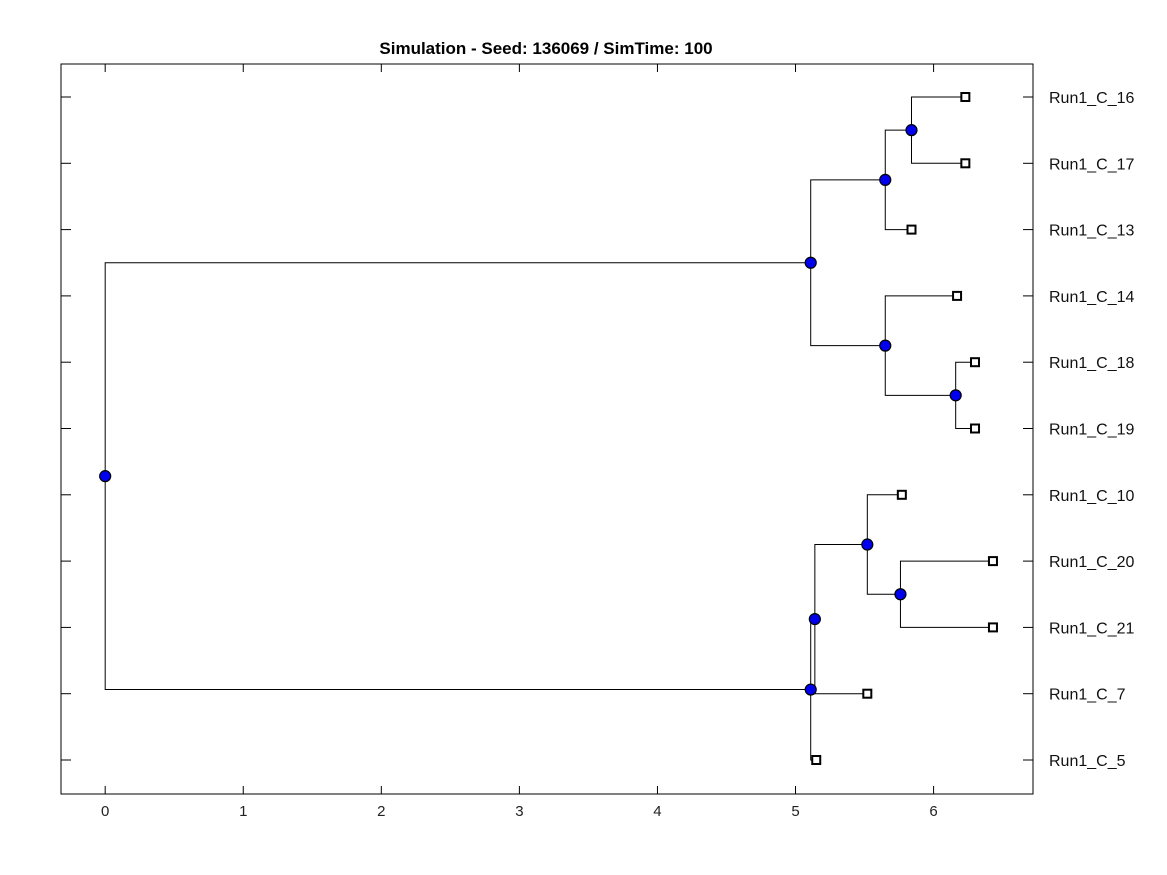 This screenshot has width=1167, height=875. What do you see at coordinates (381, 811) in the screenshot?
I see `x-tick-label: 2` at bounding box center [381, 811].